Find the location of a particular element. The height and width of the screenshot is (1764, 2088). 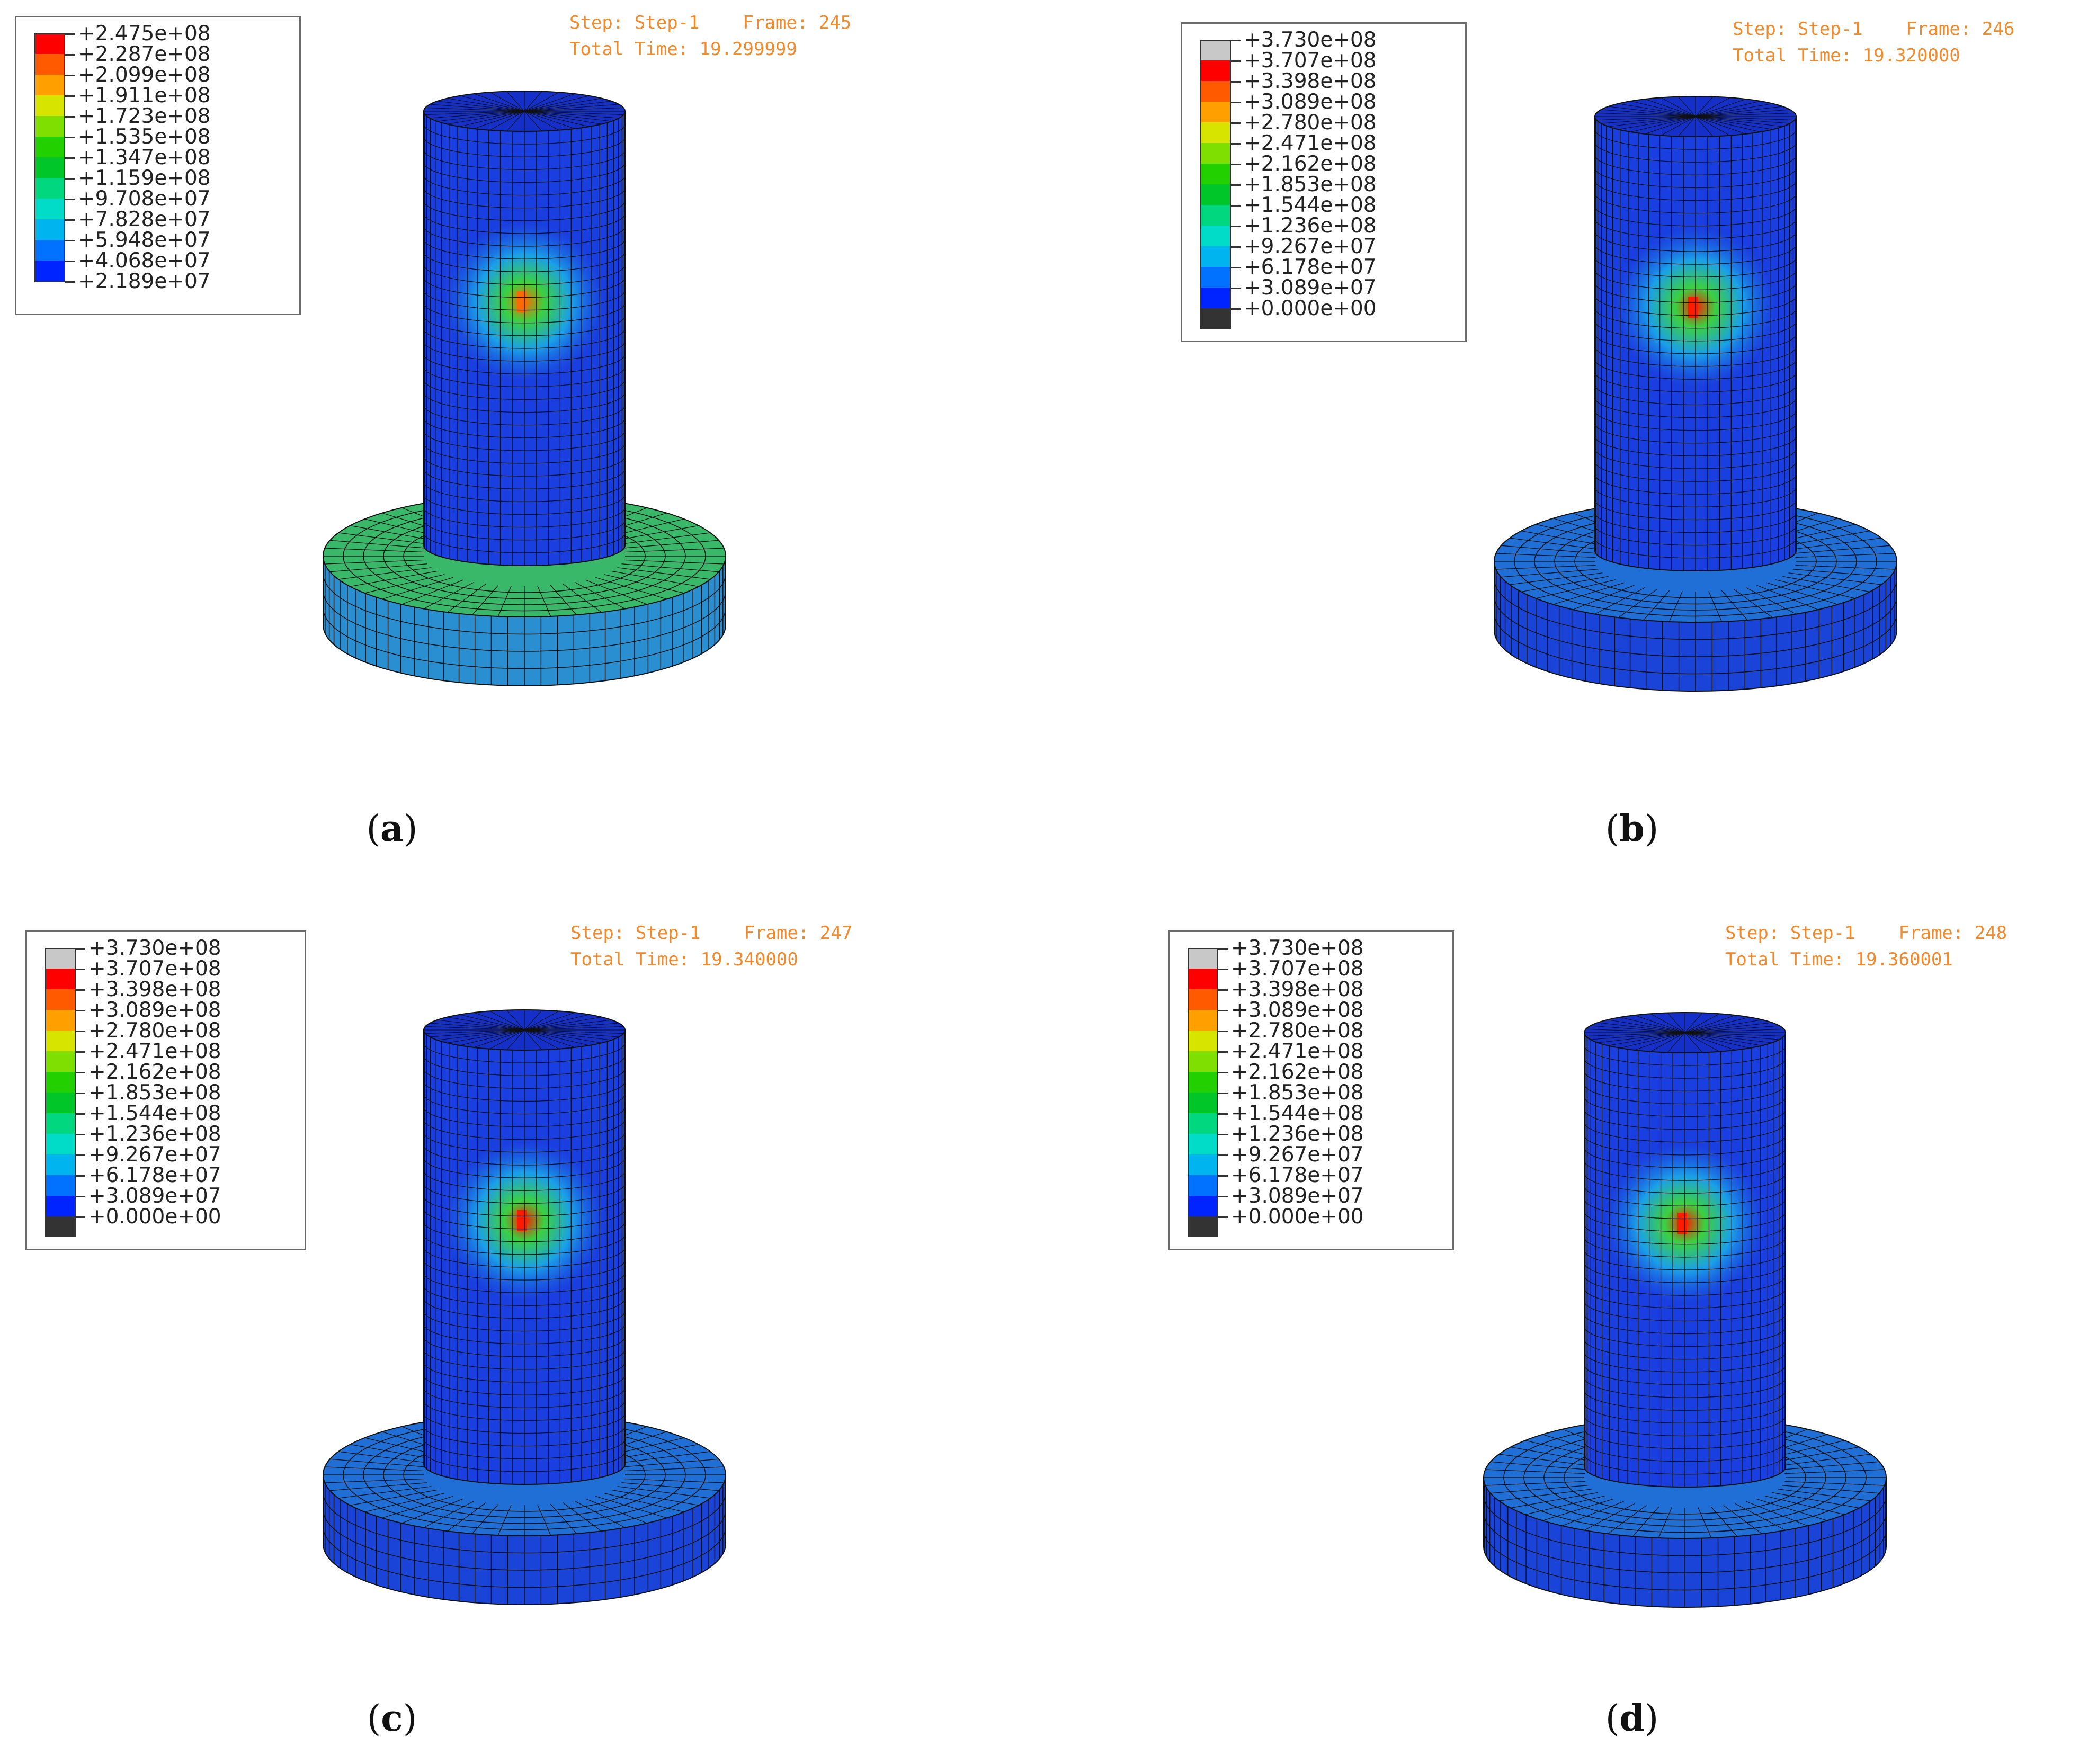

legend-value: +1.236e+08 is located at coordinates (1310, 226).